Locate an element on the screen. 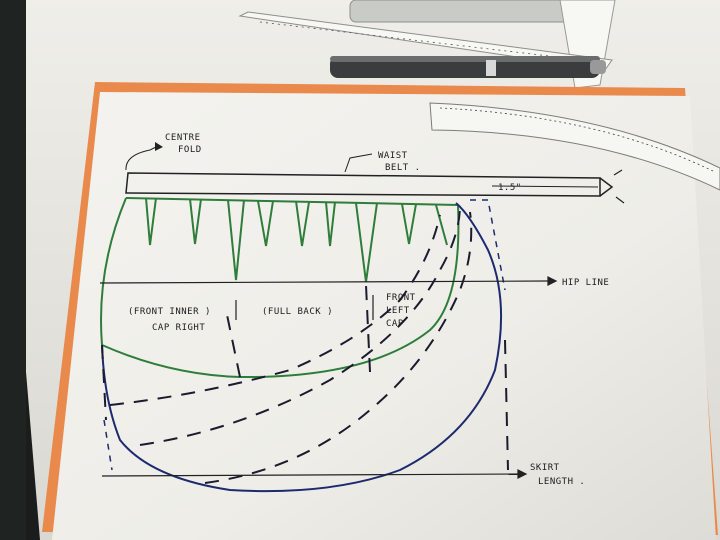  scale-ruler is located at coordinates (425, 41).